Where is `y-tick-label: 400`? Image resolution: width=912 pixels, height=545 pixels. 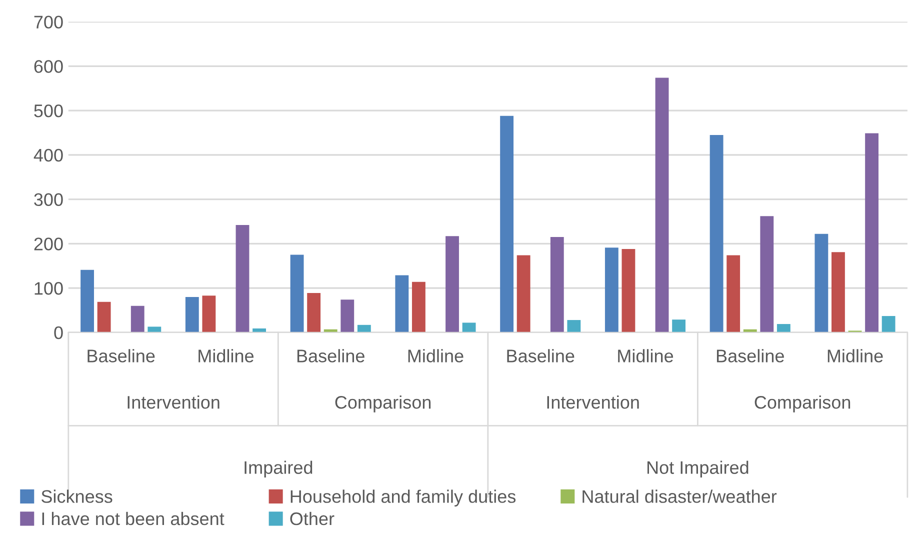 y-tick-label: 400 is located at coordinates (48, 155).